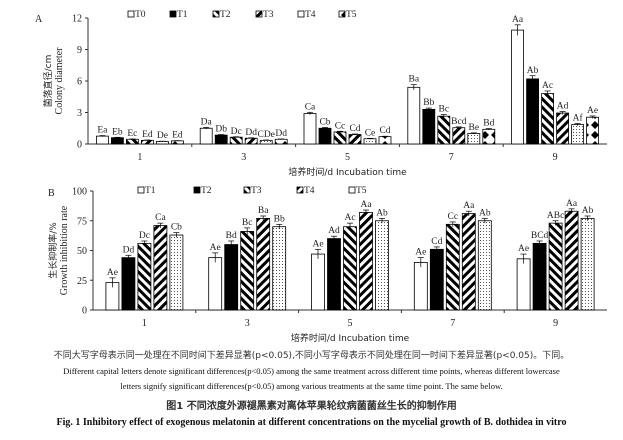 This screenshot has height=440, width=623. Describe the element at coordinates (79, 192) in the screenshot. I see `y-tick-label: 100` at that location.